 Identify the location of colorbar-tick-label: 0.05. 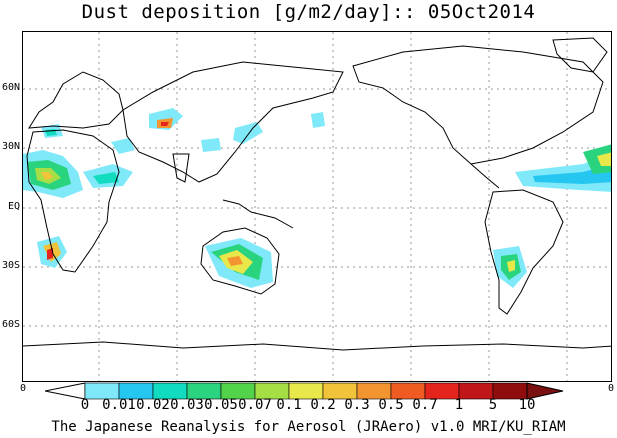
(221, 405).